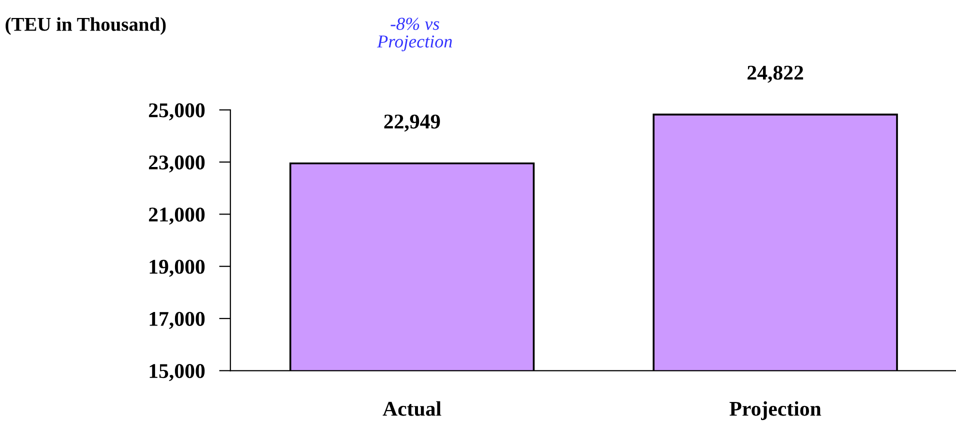 This screenshot has height=431, width=956. What do you see at coordinates (176, 111) in the screenshot?
I see `y-tick-label: 25,000` at bounding box center [176, 111].